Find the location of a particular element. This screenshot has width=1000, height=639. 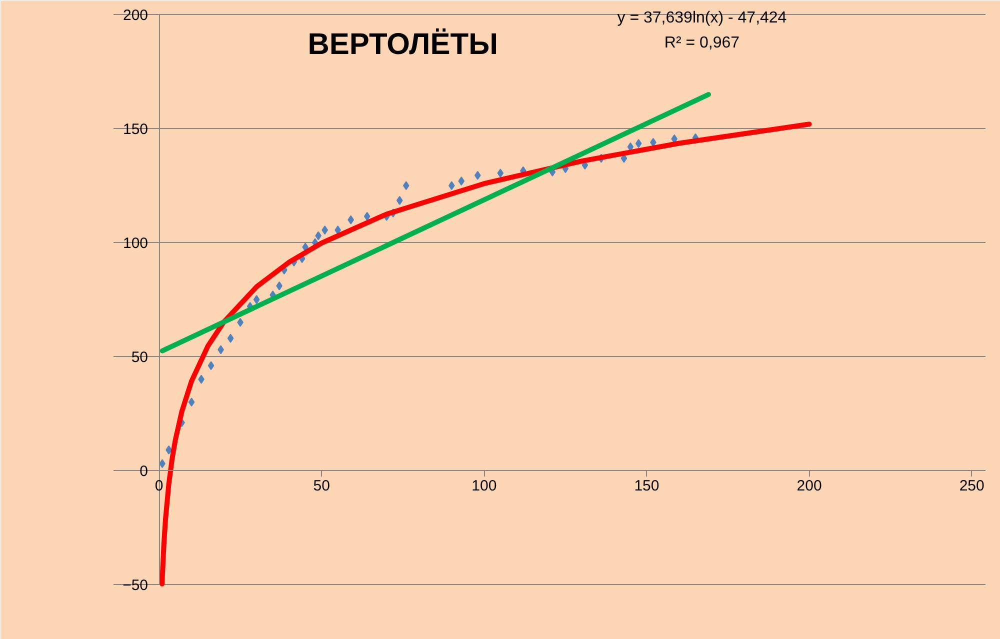

y-tick-label: −50 is located at coordinates (135, 585).